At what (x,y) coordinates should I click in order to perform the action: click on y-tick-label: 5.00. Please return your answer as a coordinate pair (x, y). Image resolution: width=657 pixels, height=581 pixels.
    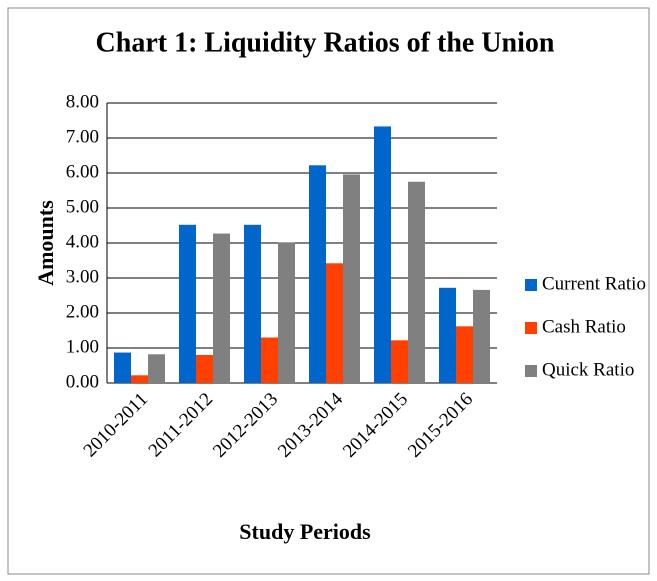
    Looking at the image, I should click on (82, 206).